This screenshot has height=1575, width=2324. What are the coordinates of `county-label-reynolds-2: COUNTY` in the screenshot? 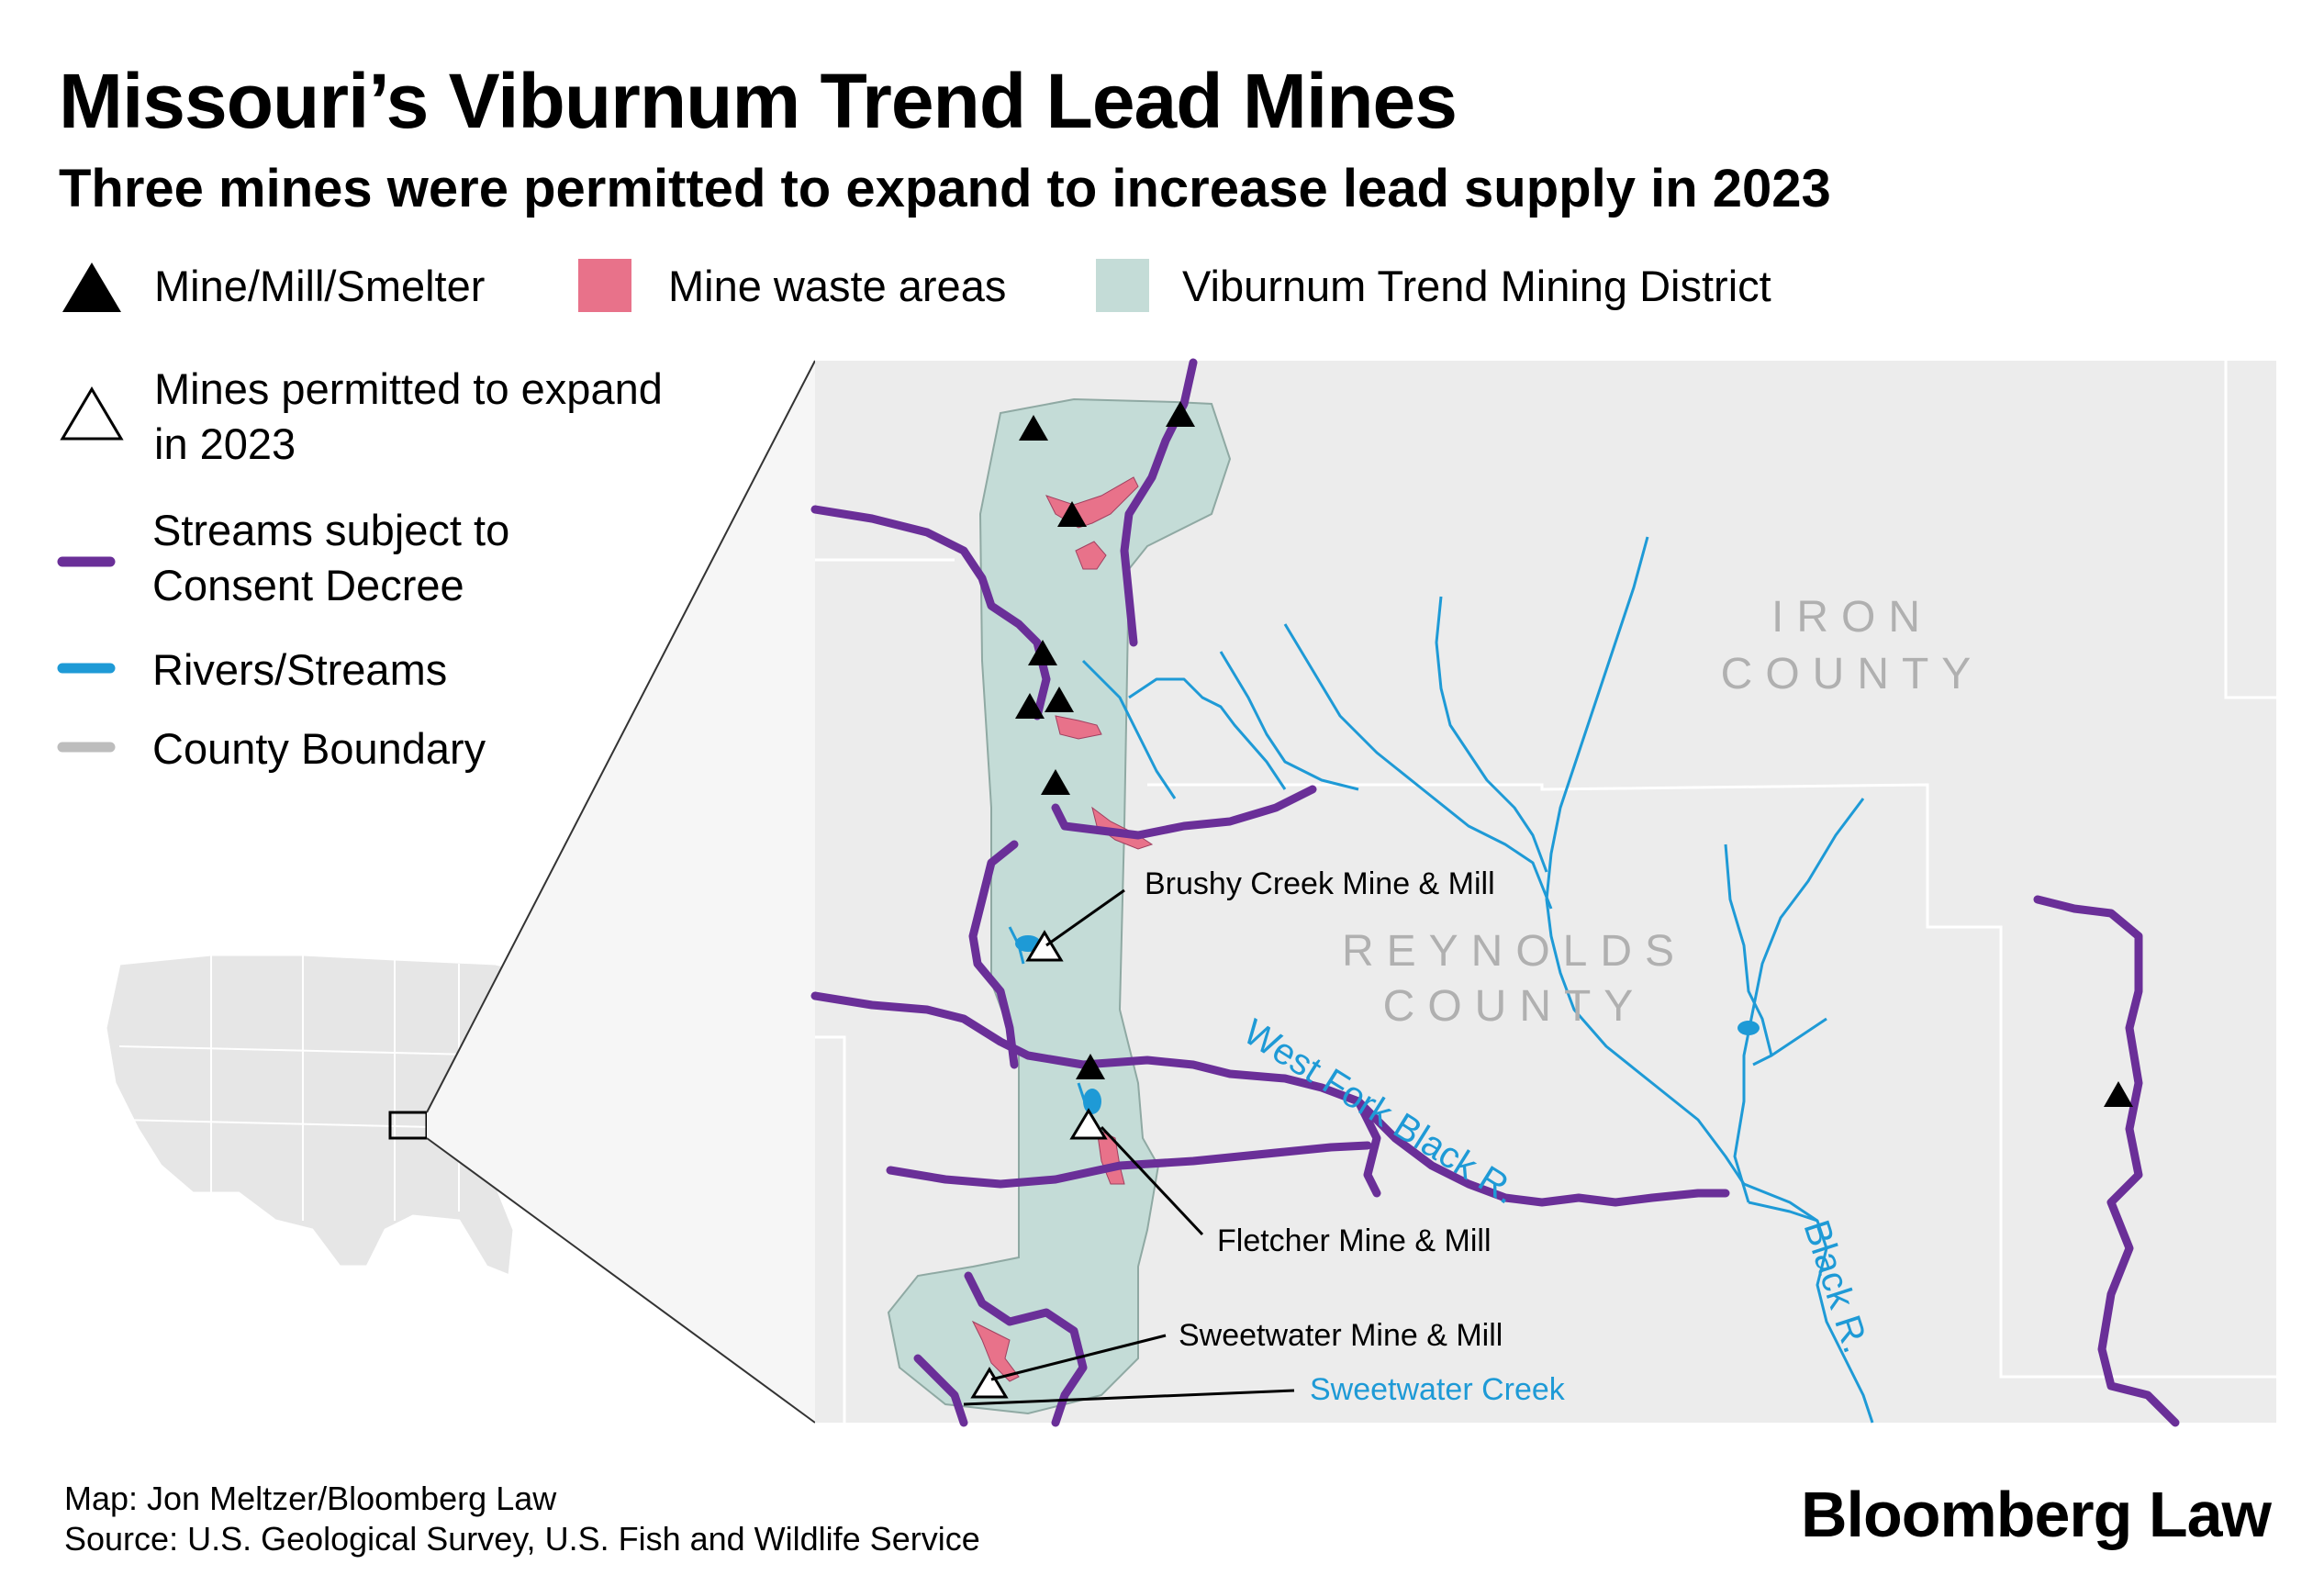 It's located at (1515, 1007).